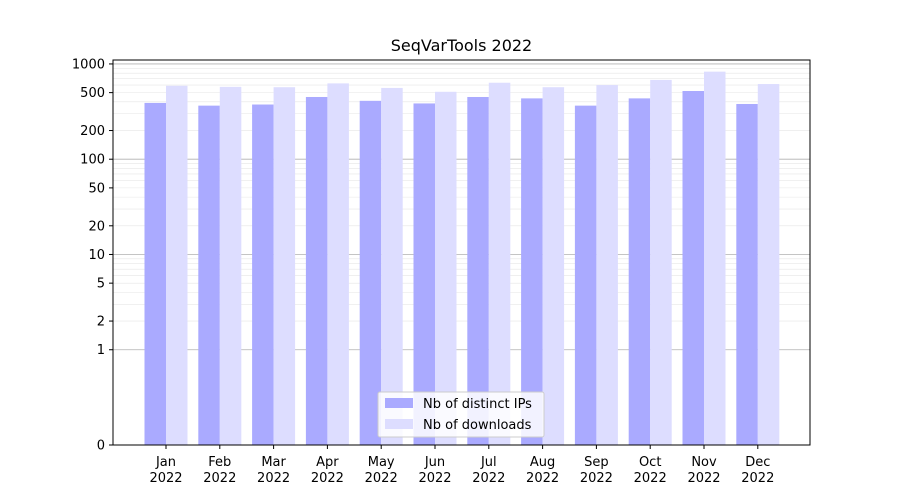 Image resolution: width=900 pixels, height=500 pixels. What do you see at coordinates (101, 322) in the screenshot?
I see `y-tick-label: 2` at bounding box center [101, 322].